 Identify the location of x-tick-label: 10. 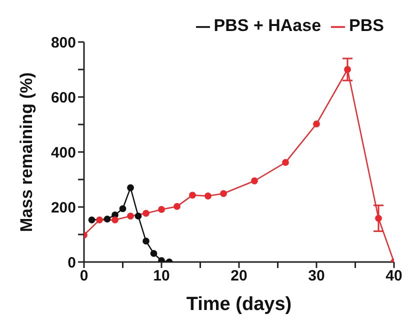
(161, 276).